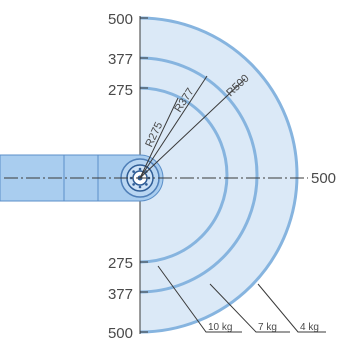  Describe the element at coordinates (267, 327) in the screenshot. I see `weight-label-7kg: 7 kg` at that location.